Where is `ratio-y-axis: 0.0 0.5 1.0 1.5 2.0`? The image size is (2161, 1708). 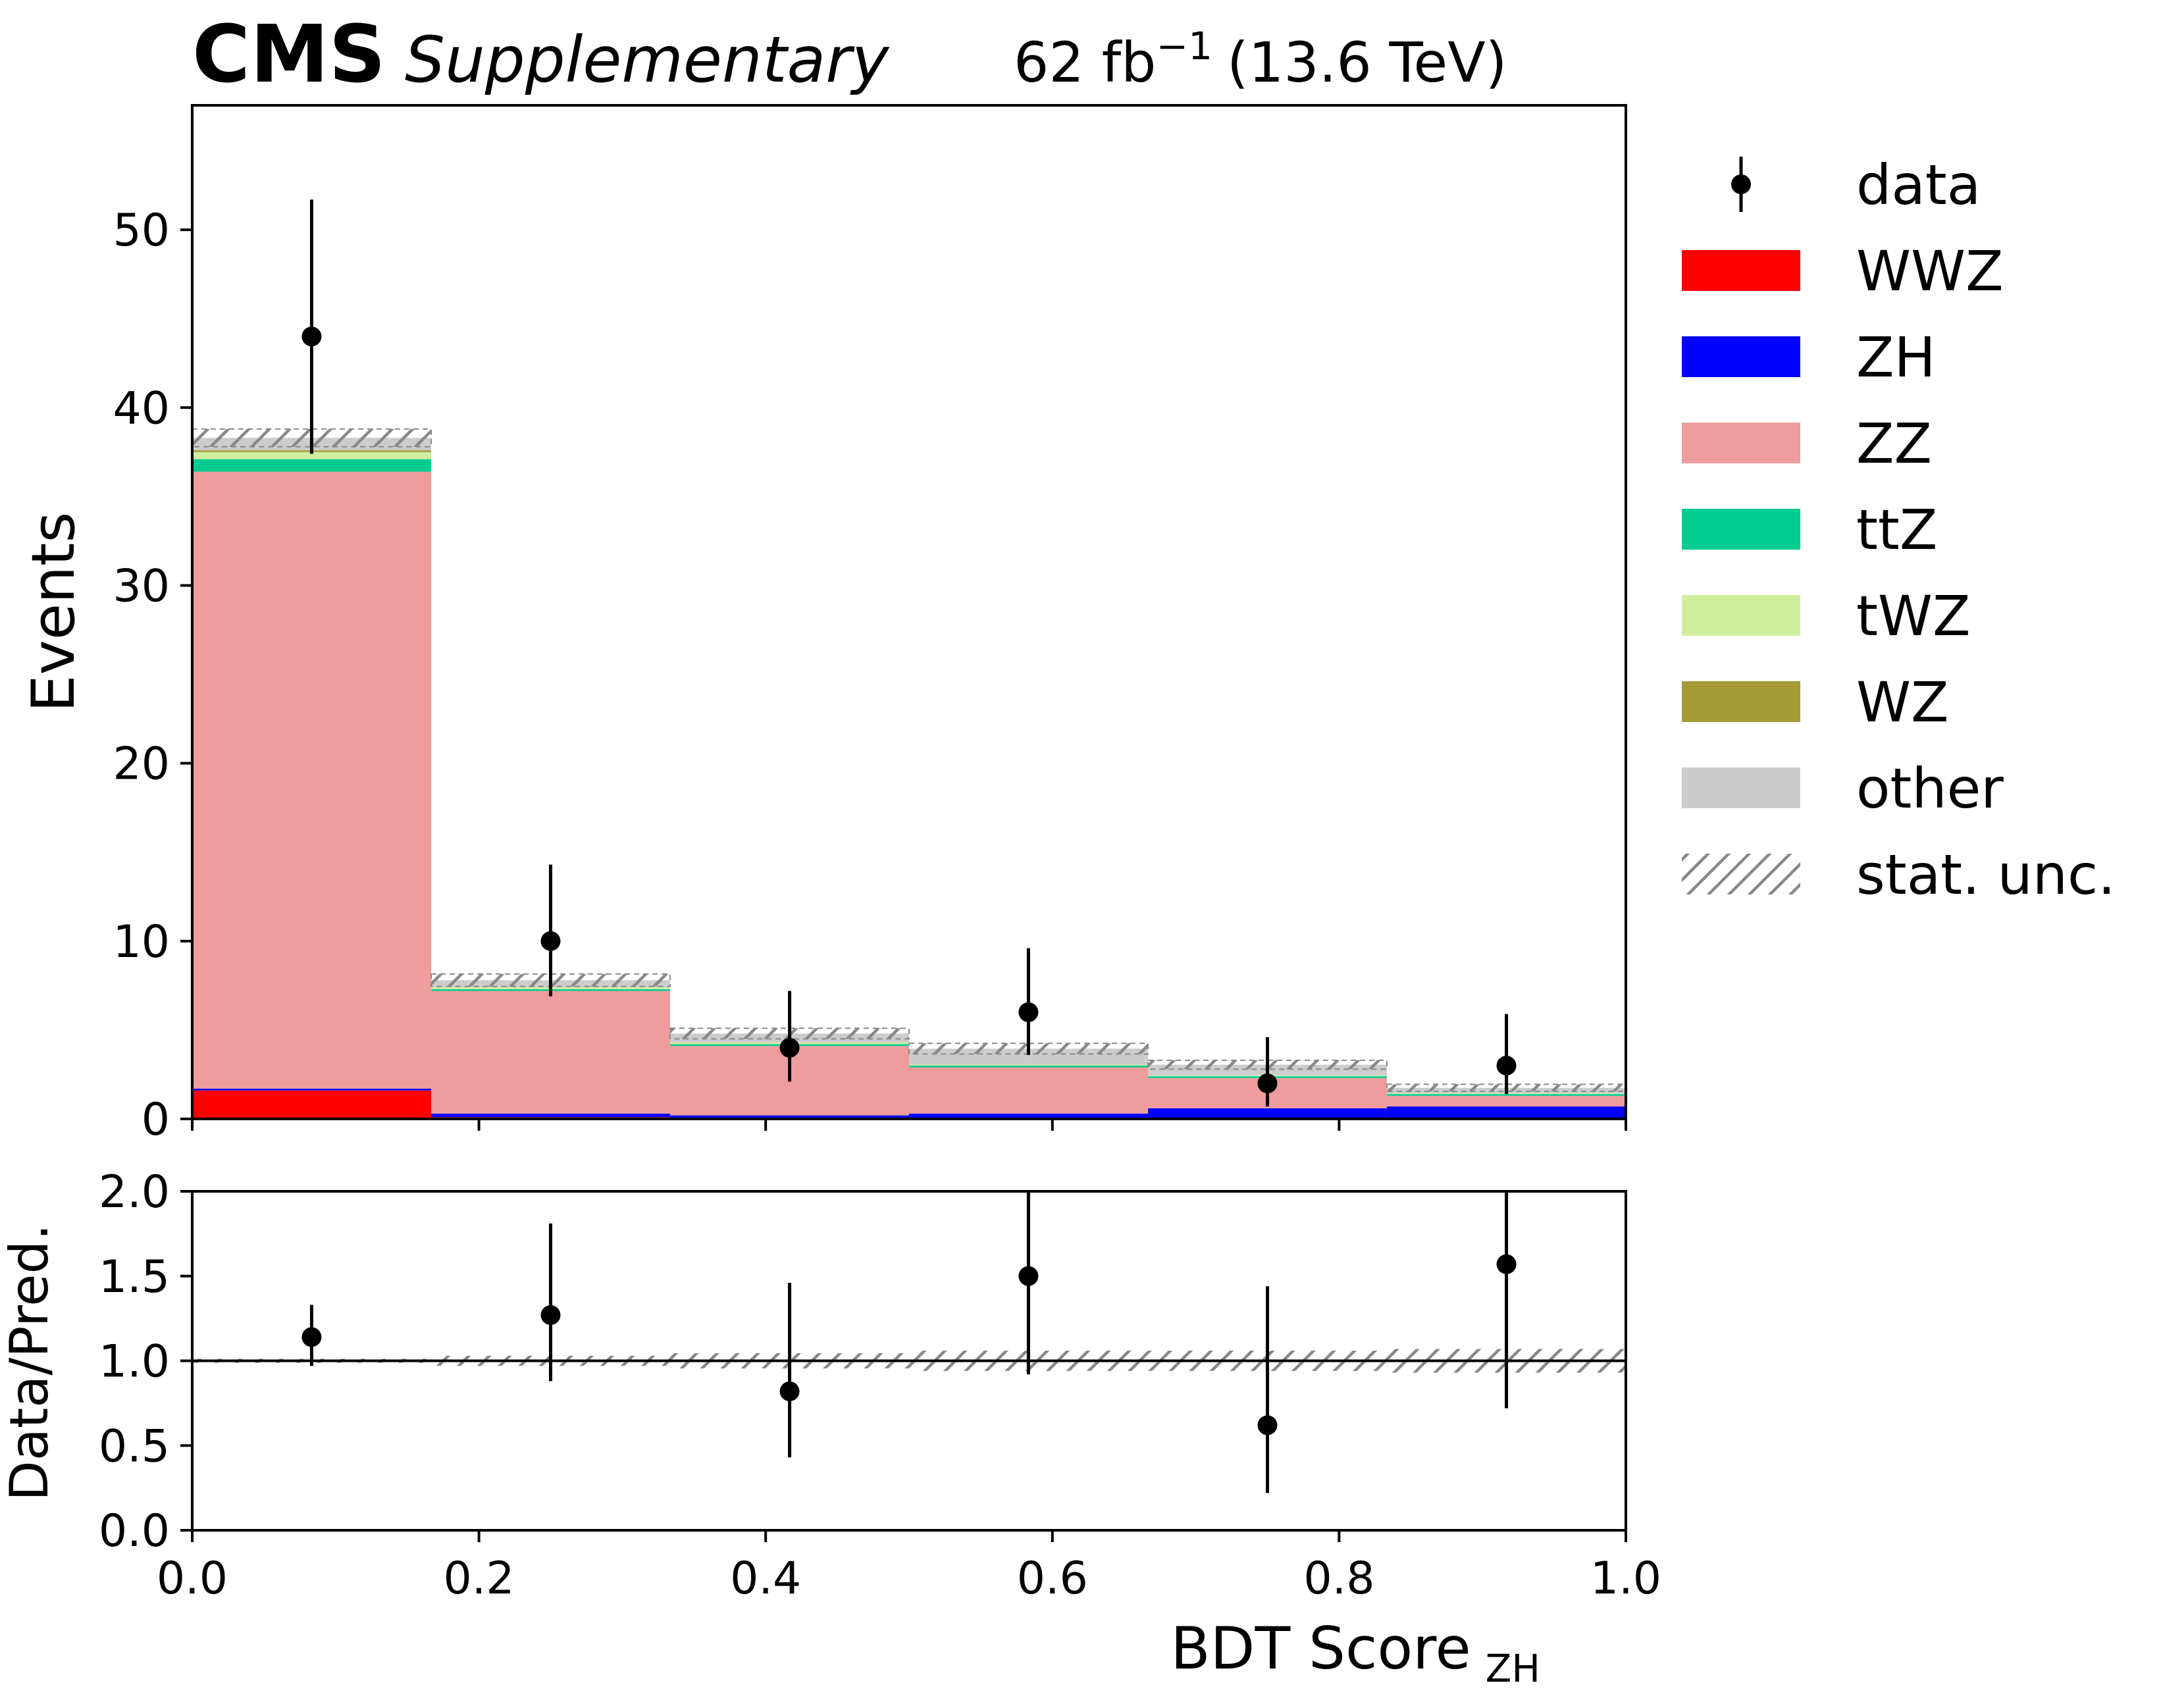
ratio-y-axis: 0.0 0.5 1.0 1.5 2.0 is located at coordinates (145, 1362).